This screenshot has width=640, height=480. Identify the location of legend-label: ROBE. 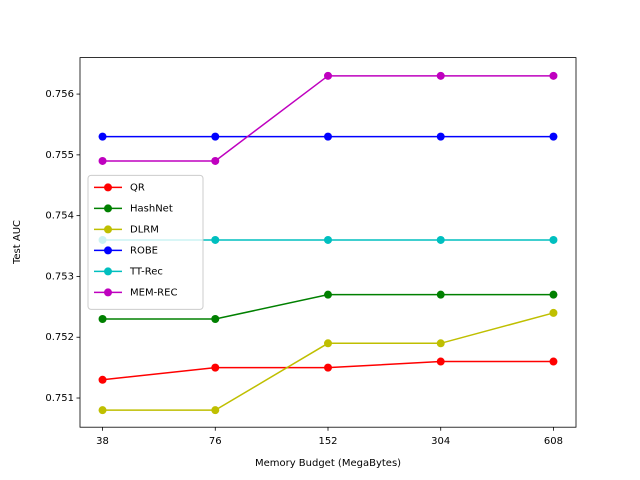
(144, 250).